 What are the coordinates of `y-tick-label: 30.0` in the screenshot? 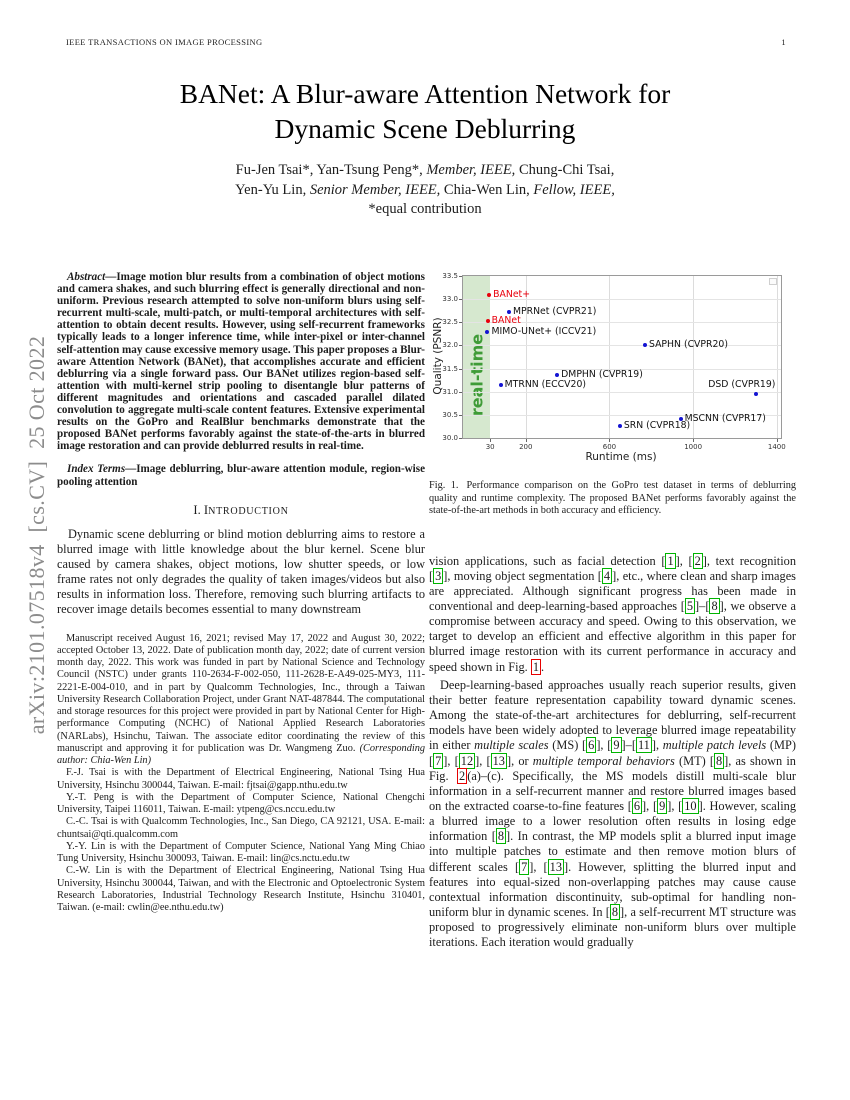 It's located at (450, 438).